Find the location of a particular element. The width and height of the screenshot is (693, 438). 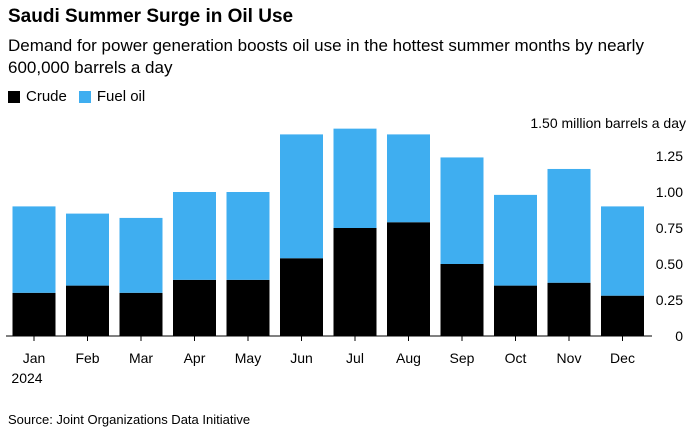

bar-fuel-oil-aug is located at coordinates (408, 178).